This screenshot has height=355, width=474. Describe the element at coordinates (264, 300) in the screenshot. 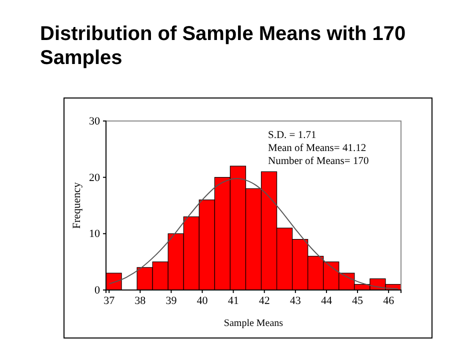

I see `x-tick-label: 42` at that location.